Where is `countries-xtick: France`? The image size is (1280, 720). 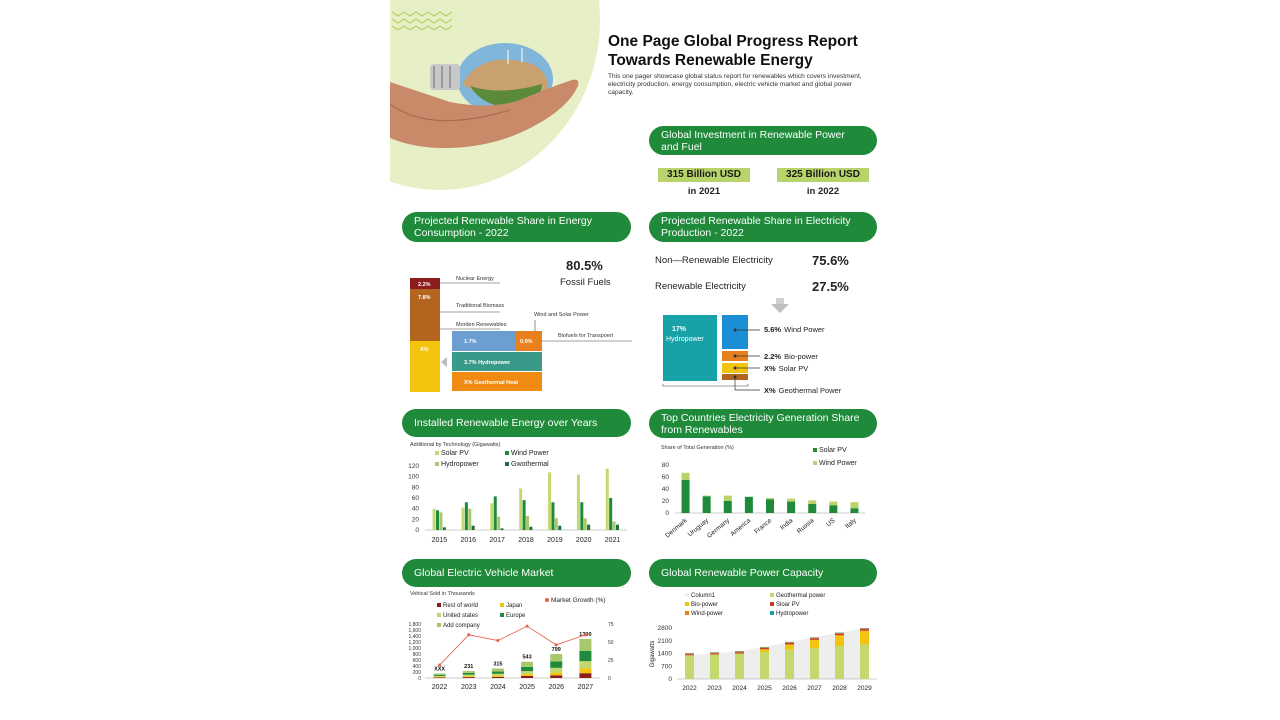 countries-xtick: France is located at coordinates (763, 526).